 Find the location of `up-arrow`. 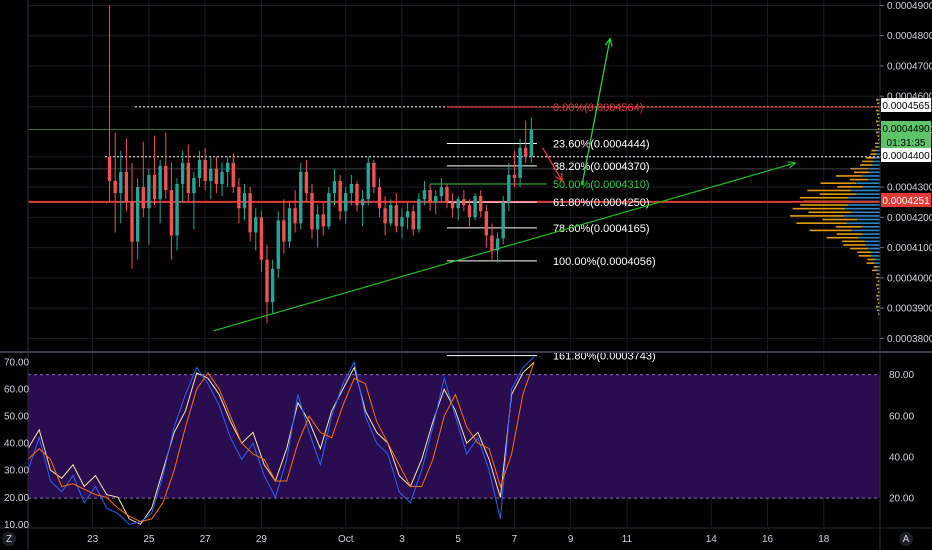

up-arrow is located at coordinates (596, 112).